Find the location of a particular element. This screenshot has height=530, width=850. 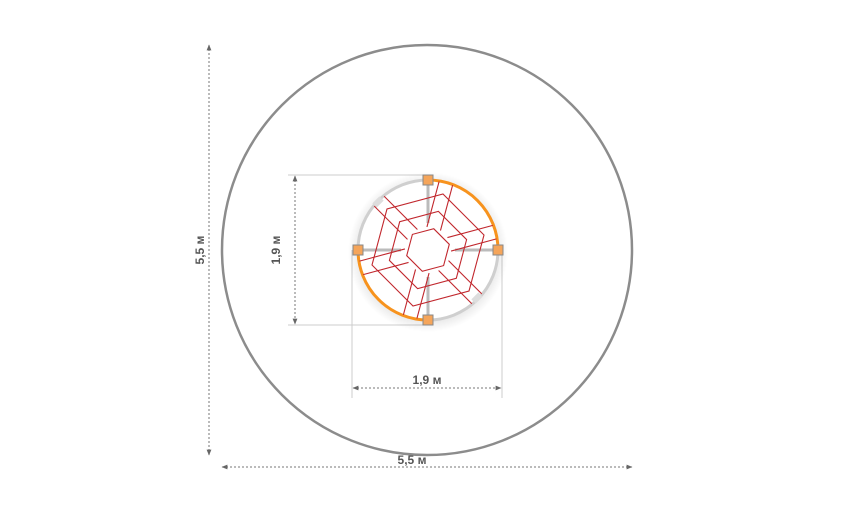

inner-width-label: 1,9 м is located at coordinates (427, 380).